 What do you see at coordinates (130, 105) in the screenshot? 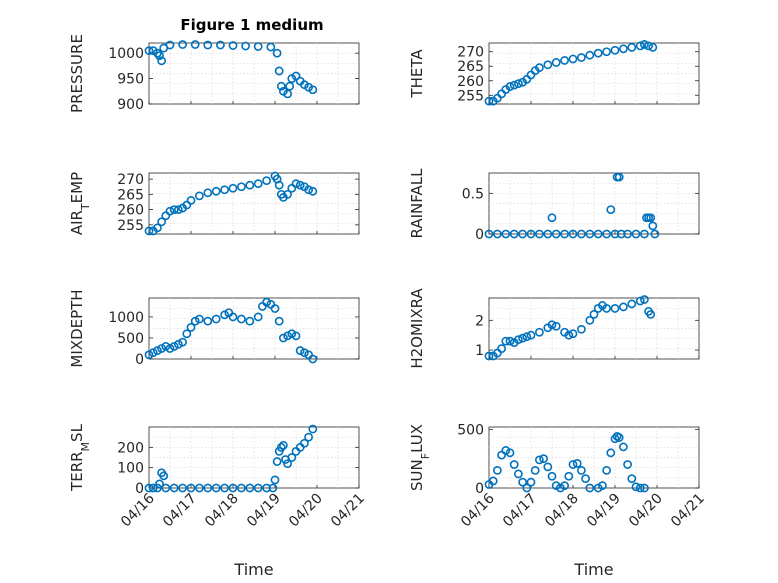
I see `y-tick-label: 900` at bounding box center [130, 105].